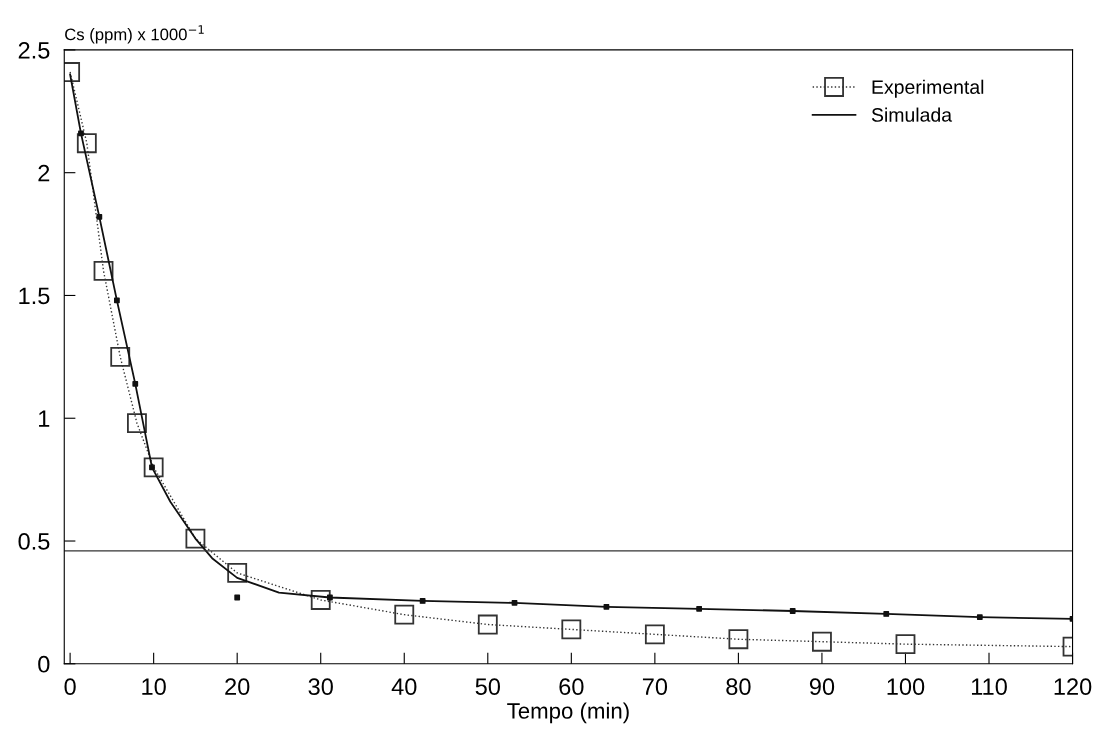 The height and width of the screenshot is (745, 1108). Describe the element at coordinates (154, 687) in the screenshot. I see `x-tick-label: 10` at that location.